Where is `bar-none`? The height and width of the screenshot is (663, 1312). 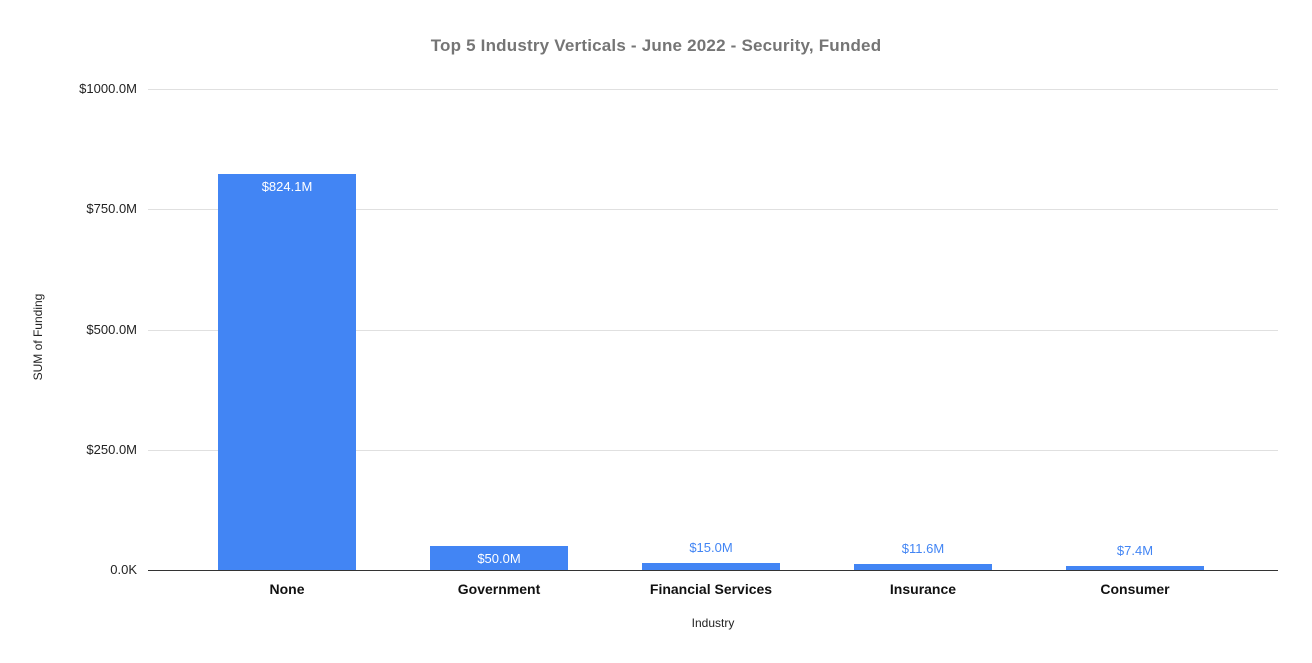 bar-none is located at coordinates (287, 372).